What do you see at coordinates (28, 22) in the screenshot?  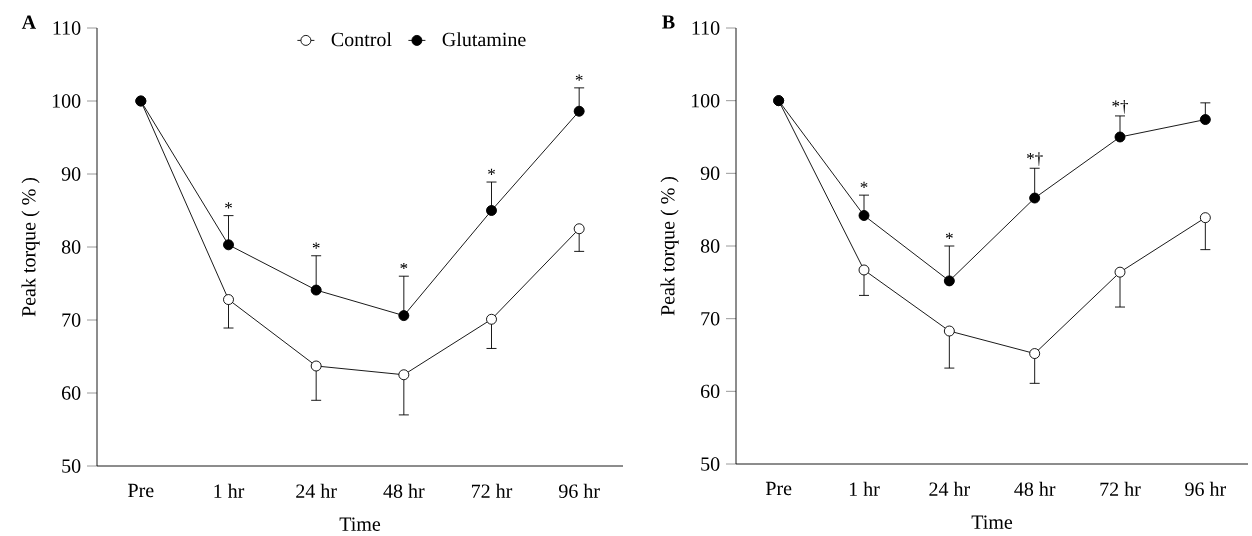 I see `chart-title: A` at bounding box center [28, 22].